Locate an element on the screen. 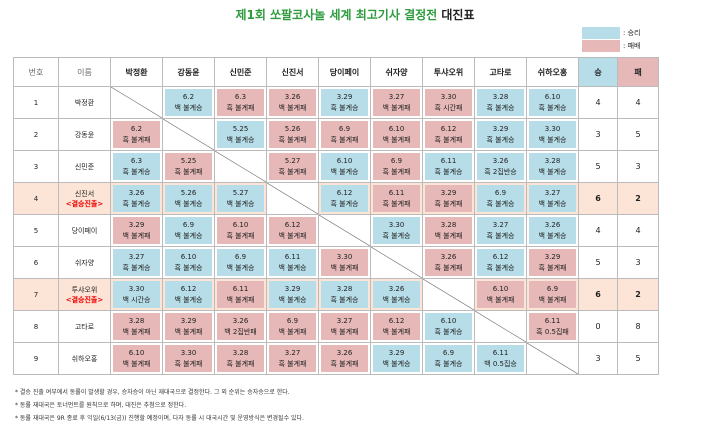 Image resolution: width=710 pixels, height=427 pixels. match-date: 5.27 is located at coordinates (292, 160).